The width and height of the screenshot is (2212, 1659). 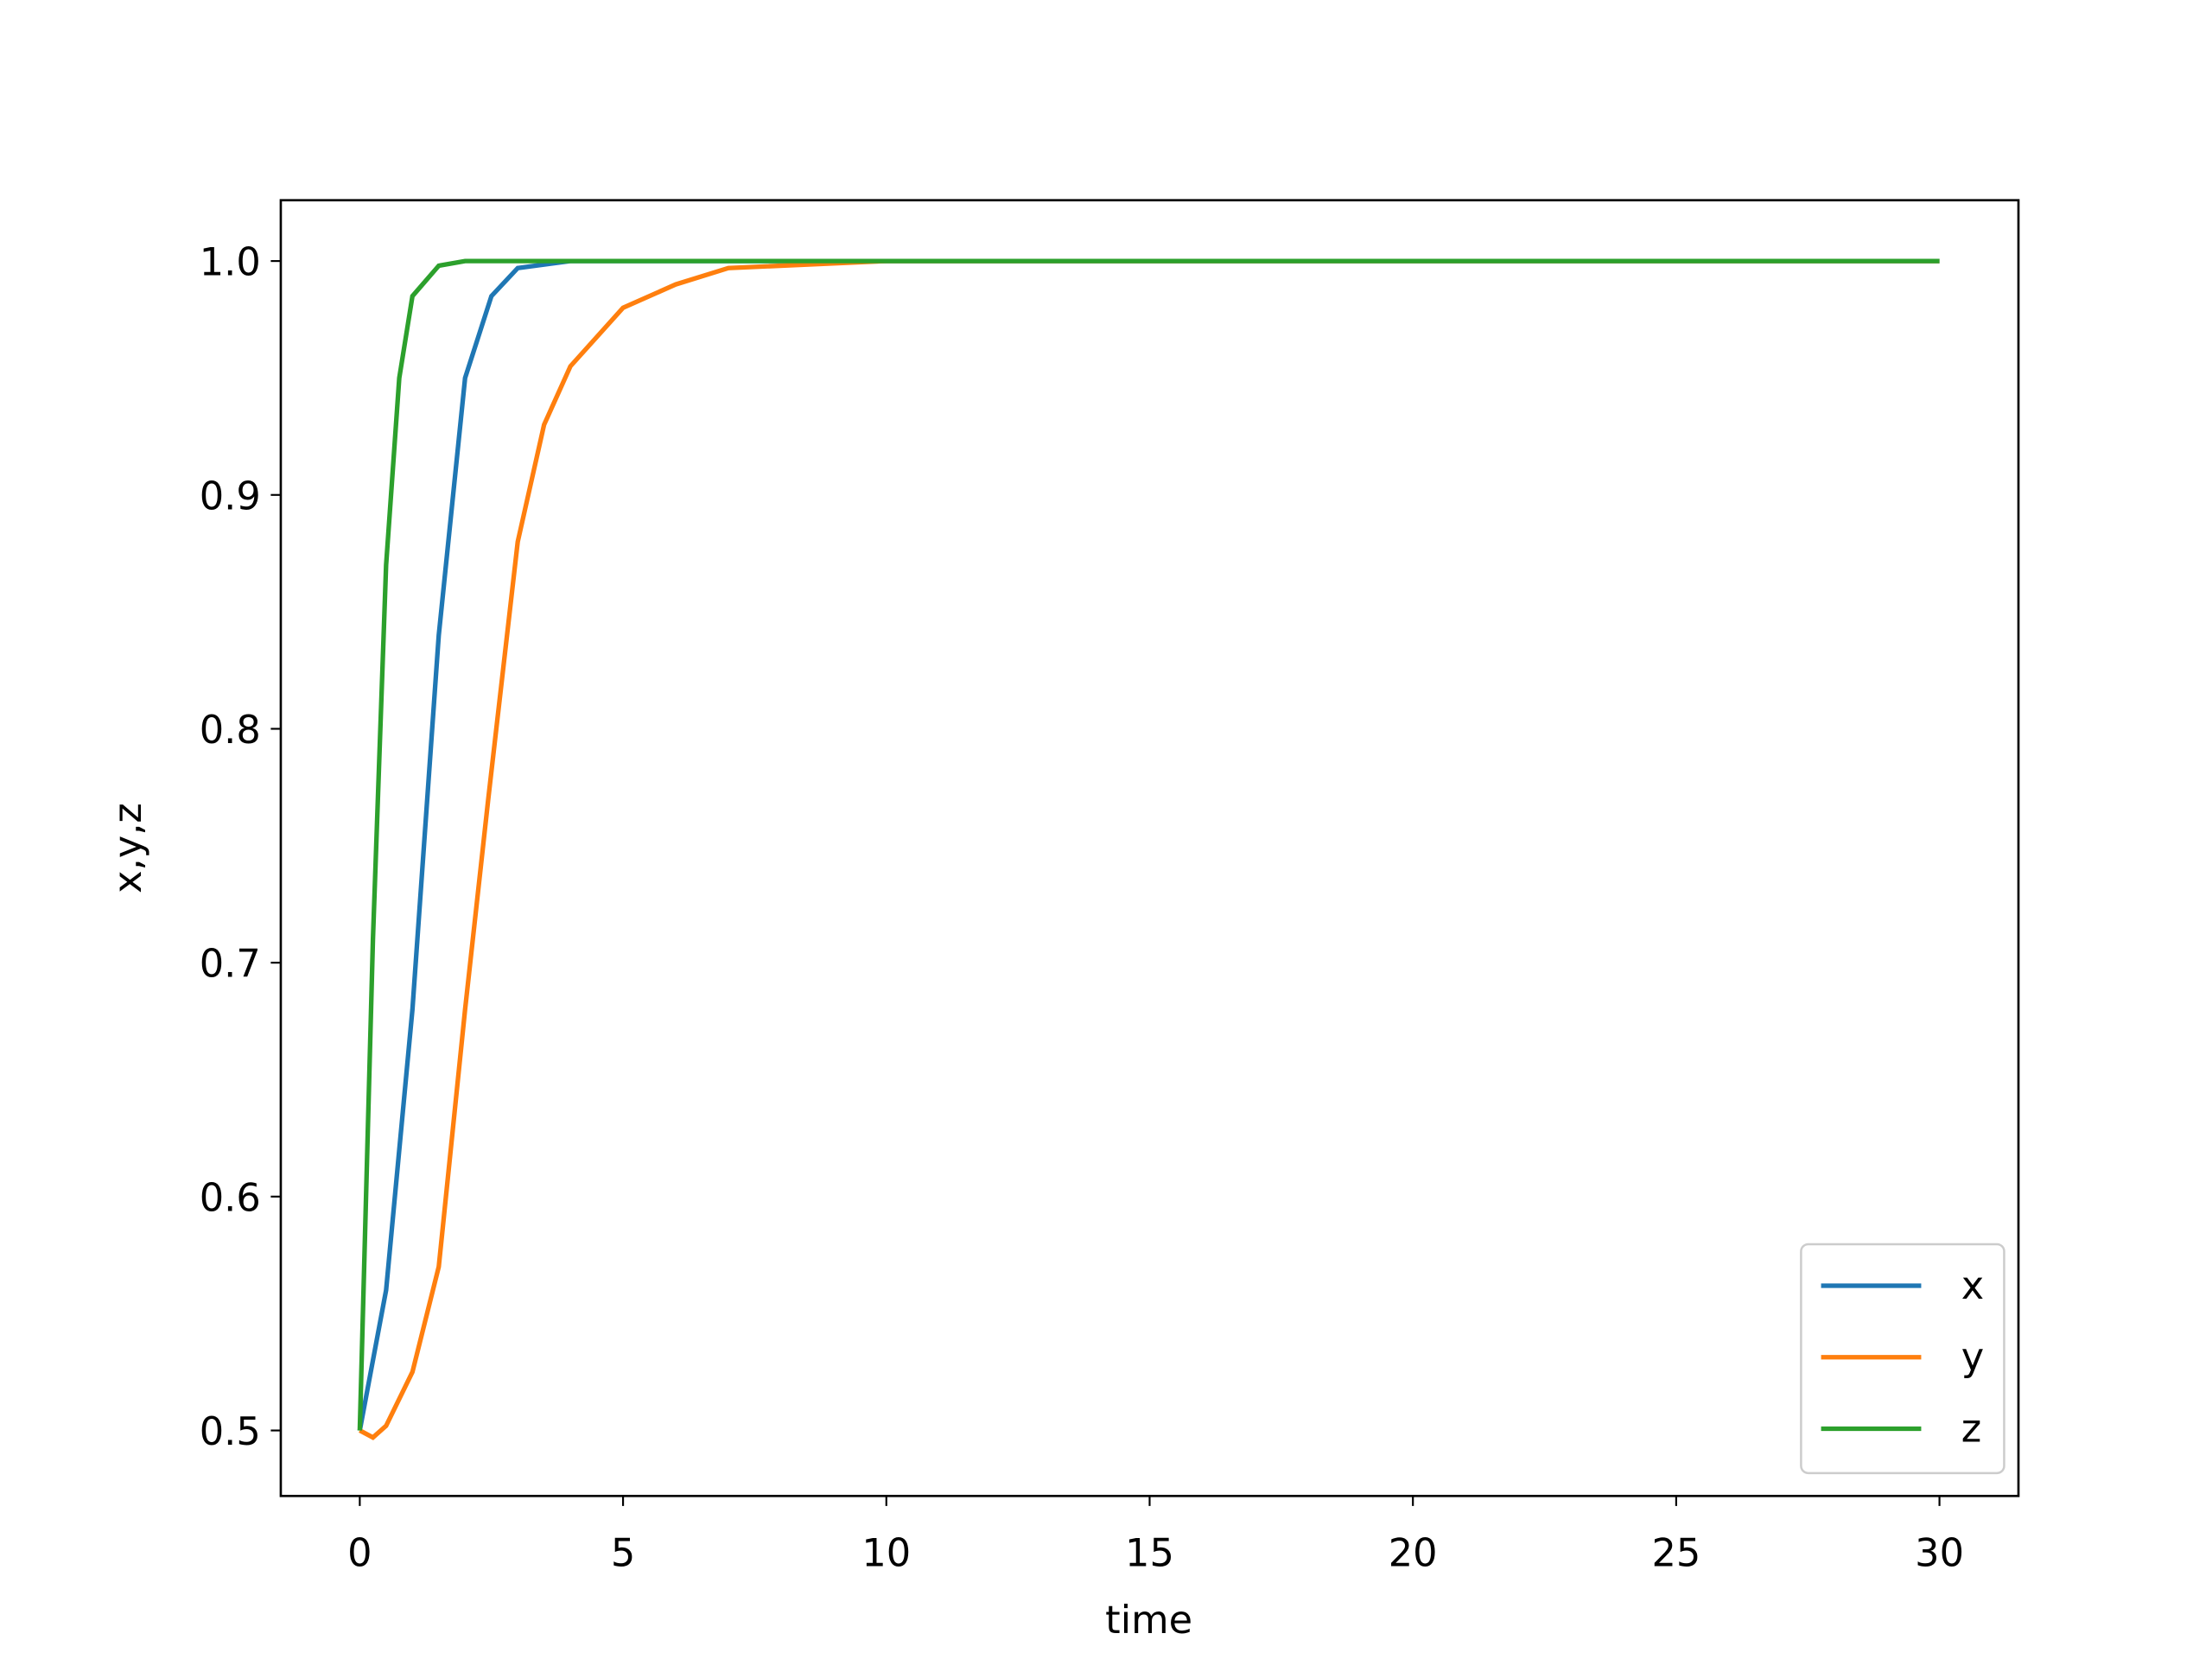 What do you see at coordinates (1939, 1552) in the screenshot?
I see `x-tick-label: 30` at bounding box center [1939, 1552].